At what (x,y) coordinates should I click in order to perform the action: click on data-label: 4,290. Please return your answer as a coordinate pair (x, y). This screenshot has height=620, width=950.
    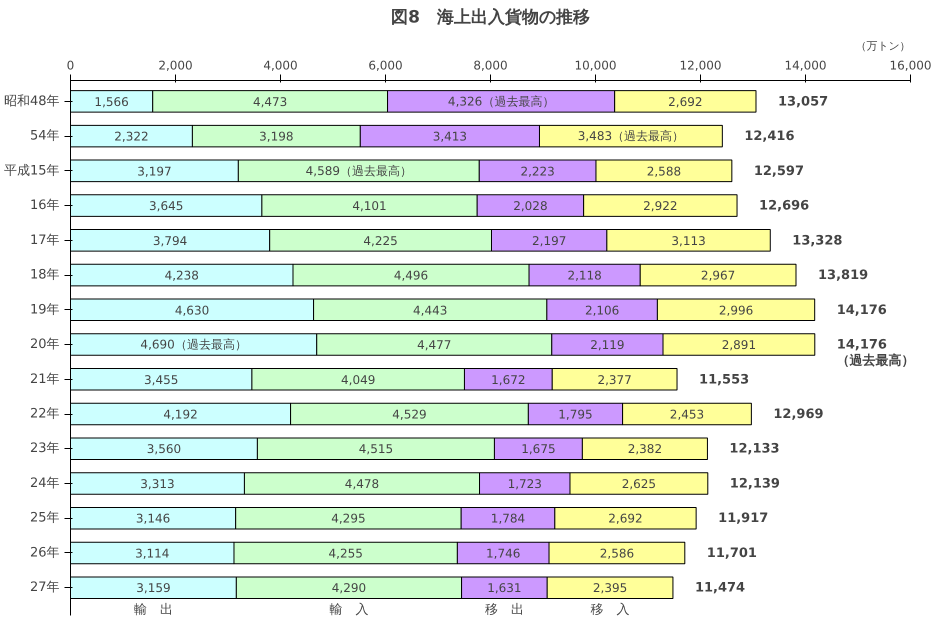
    Looking at the image, I should click on (349, 588).